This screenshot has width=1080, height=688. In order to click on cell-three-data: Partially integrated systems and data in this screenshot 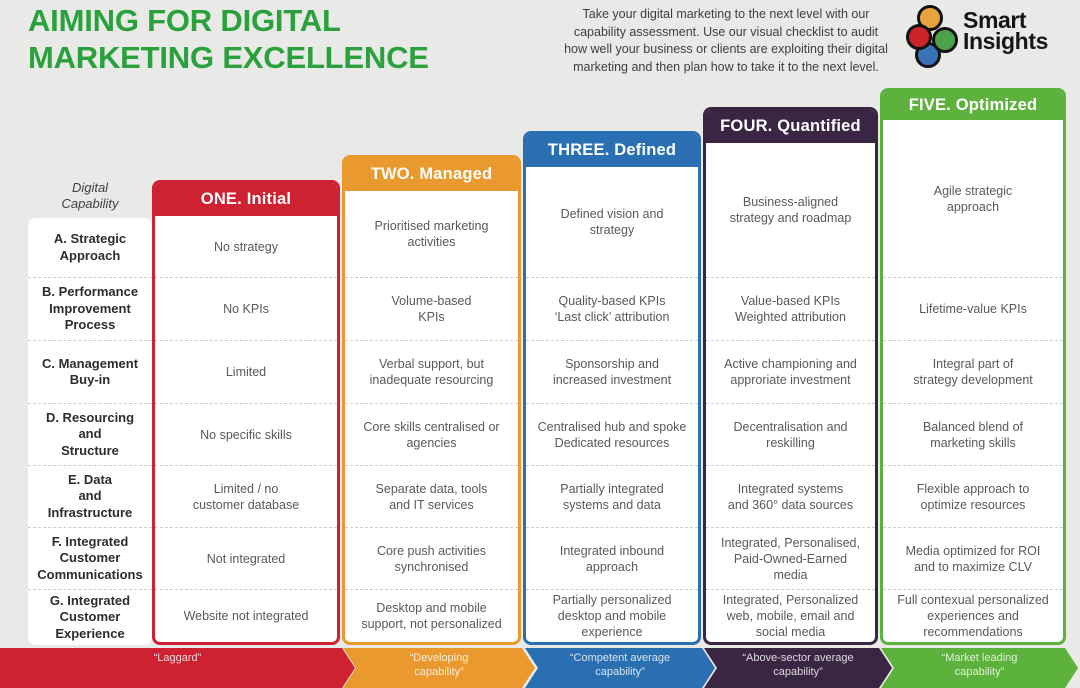, I will do `click(612, 496)`.